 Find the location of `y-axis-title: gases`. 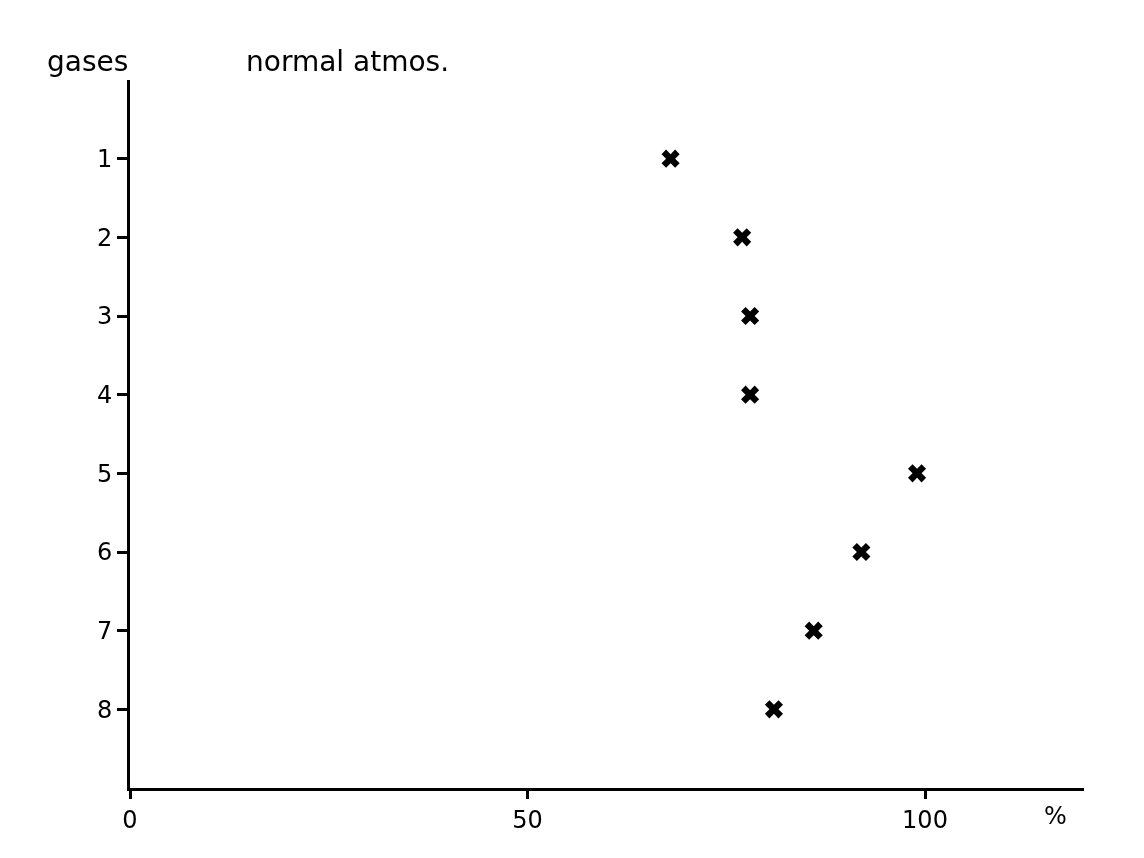

y-axis-title: gases is located at coordinates (88, 61).